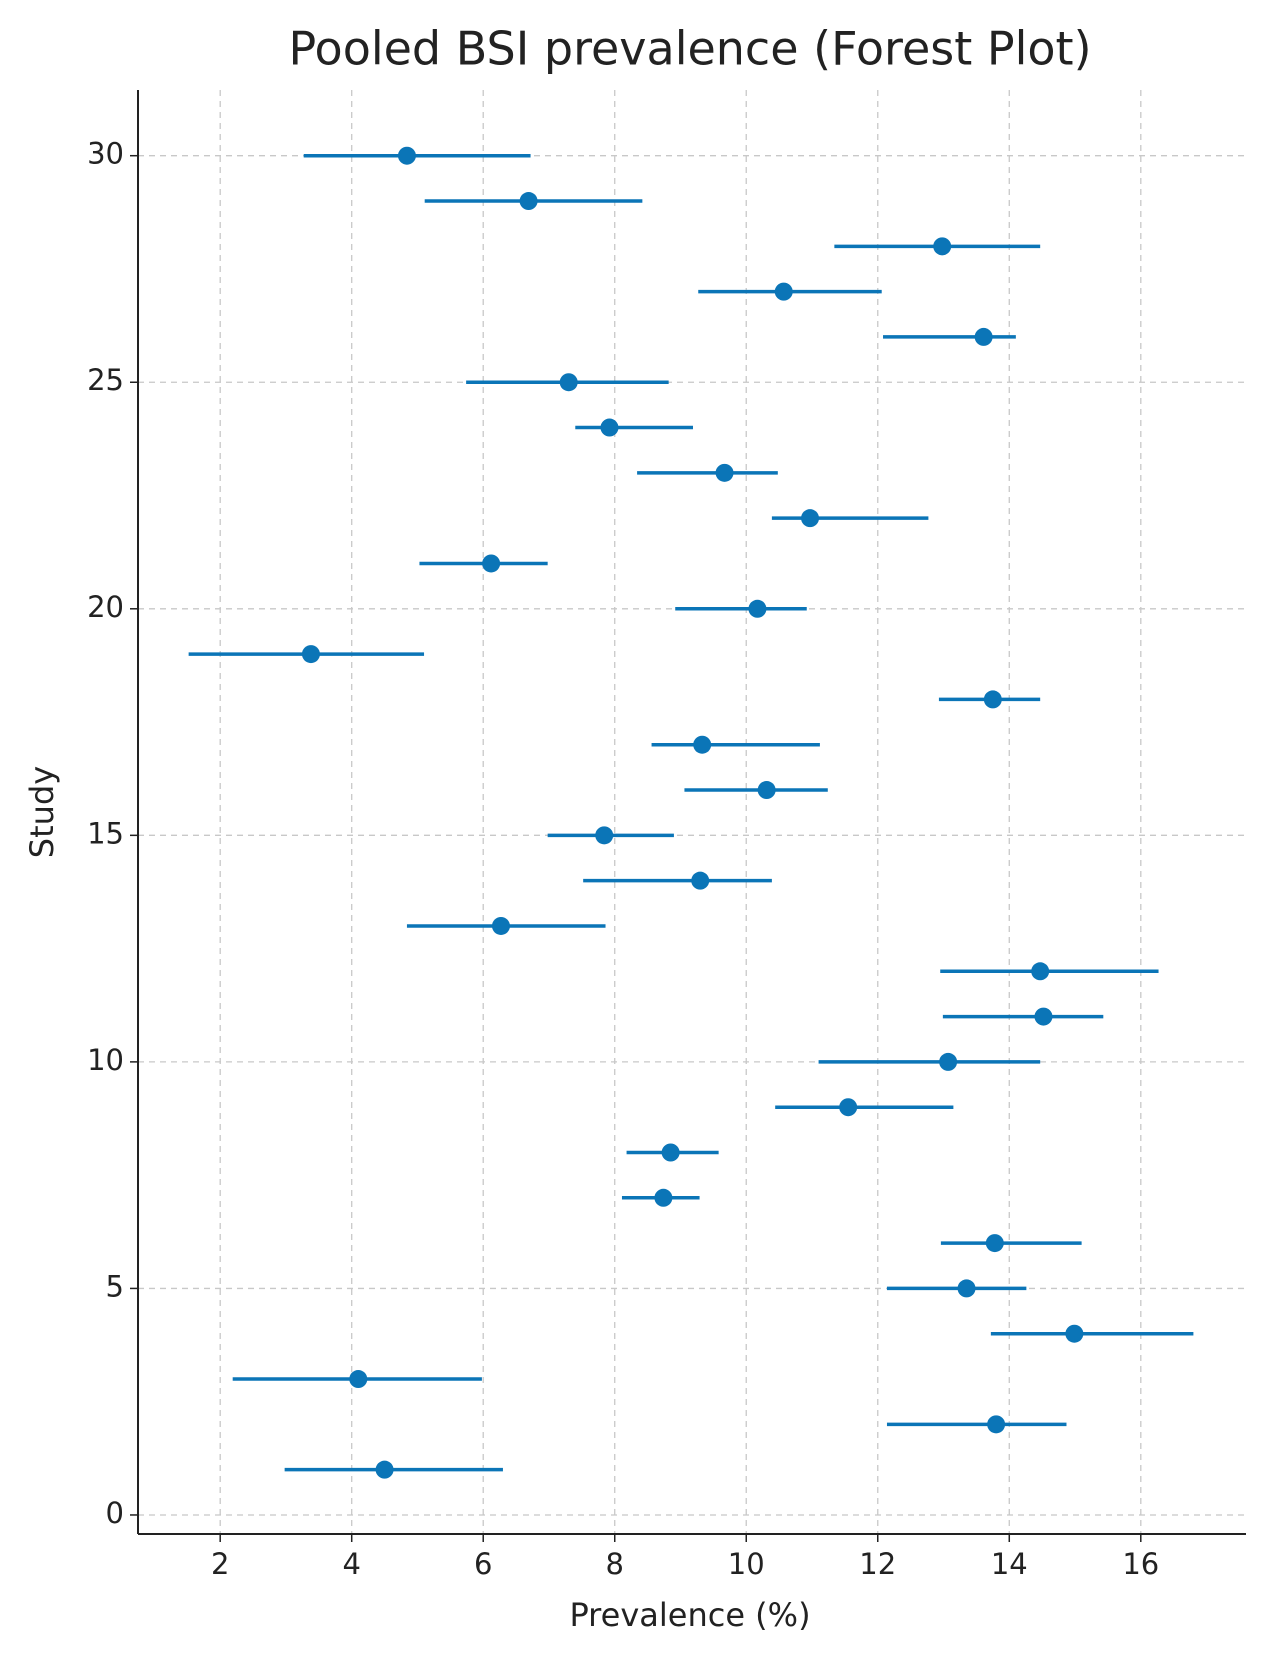 The width and height of the screenshot is (1270, 1670). Describe the element at coordinates (689, 1615) in the screenshot. I see `x-axis-label: Prevalence (%)` at that location.